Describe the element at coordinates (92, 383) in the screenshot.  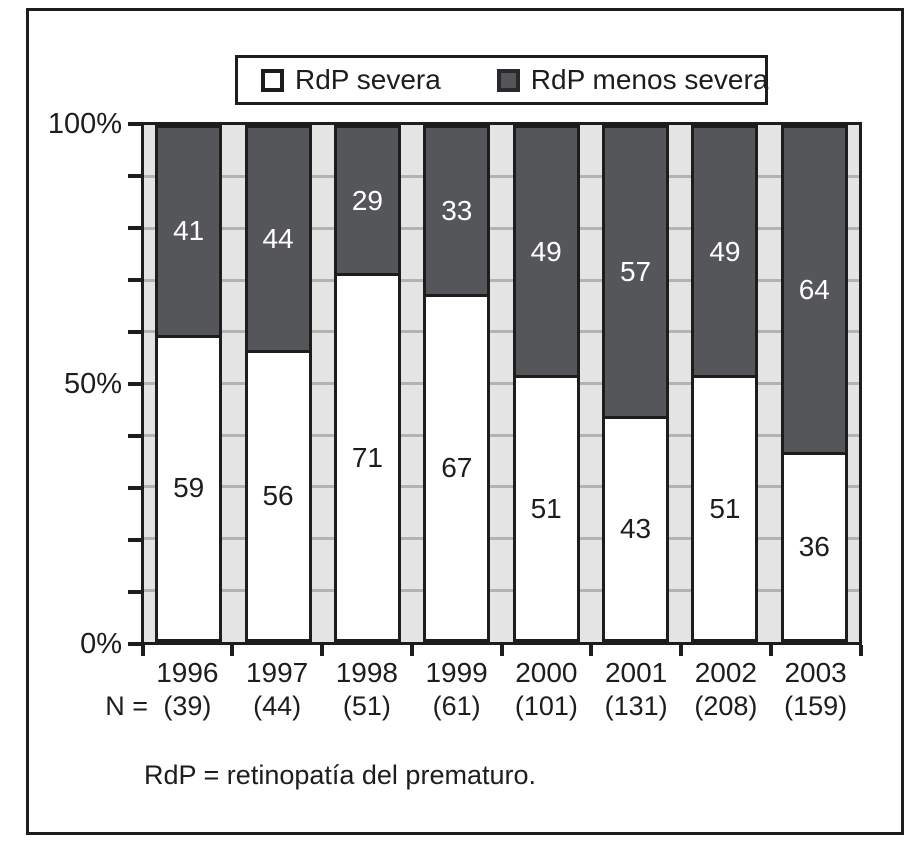
I see `y-axis-label-50: 50%` at that location.